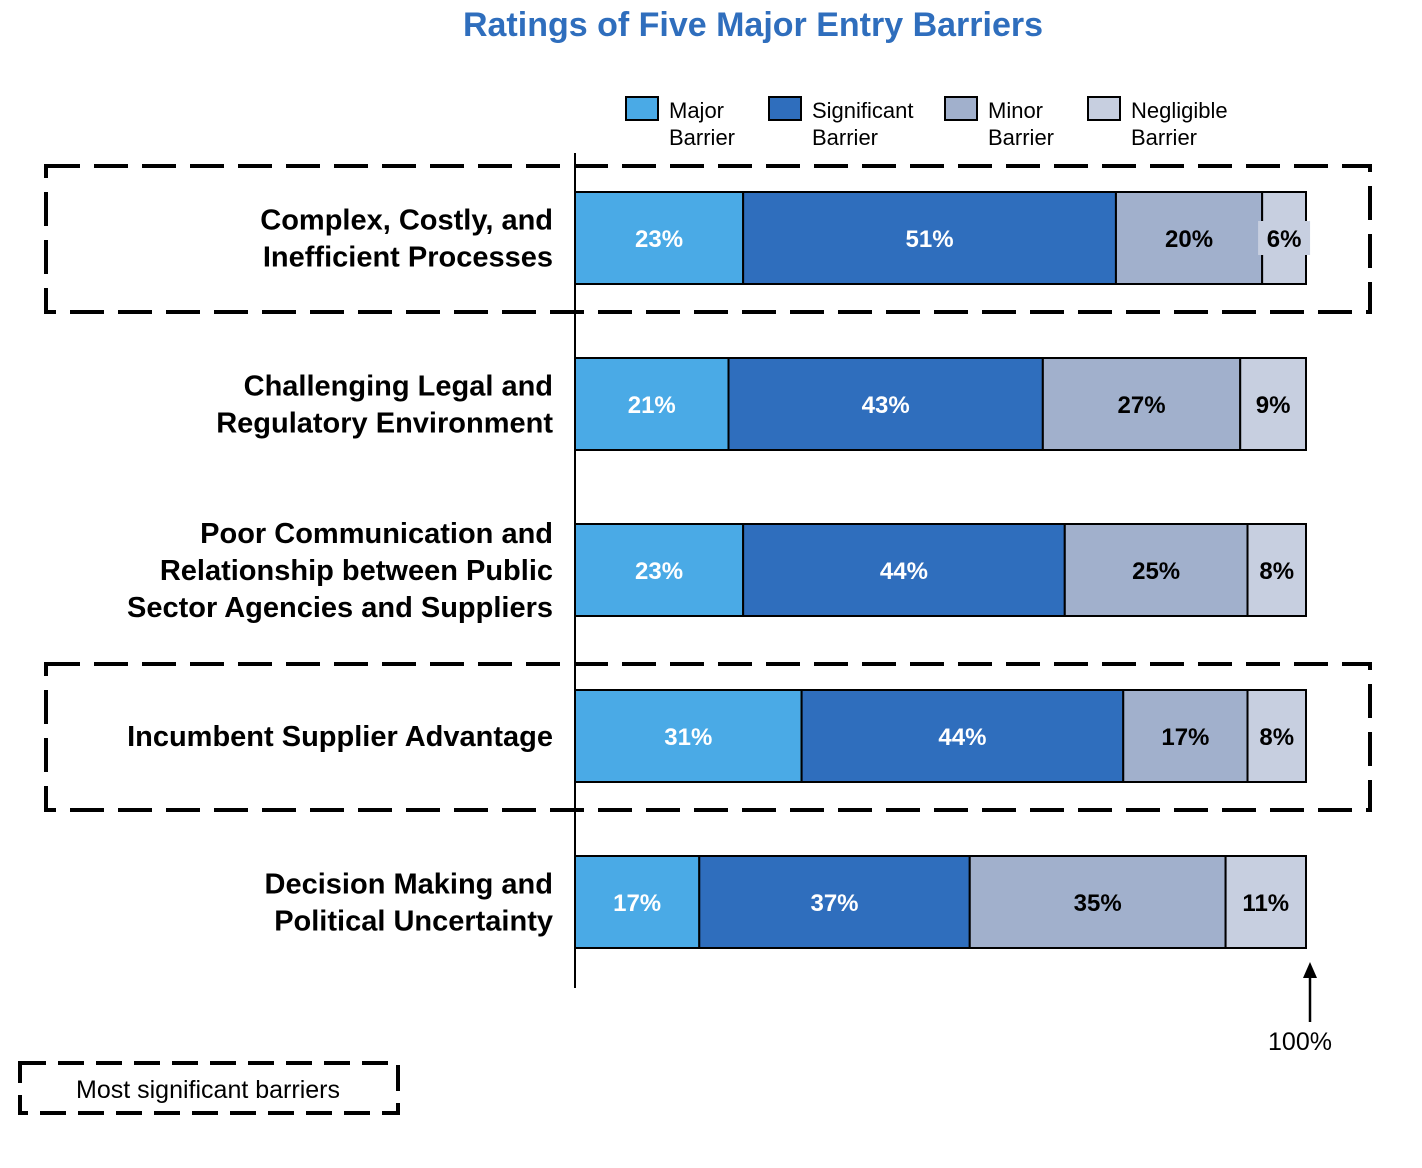 This screenshot has width=1422, height=1168. I want to click on highlight-legend-label: Most significant barriers, so click(208, 1090).